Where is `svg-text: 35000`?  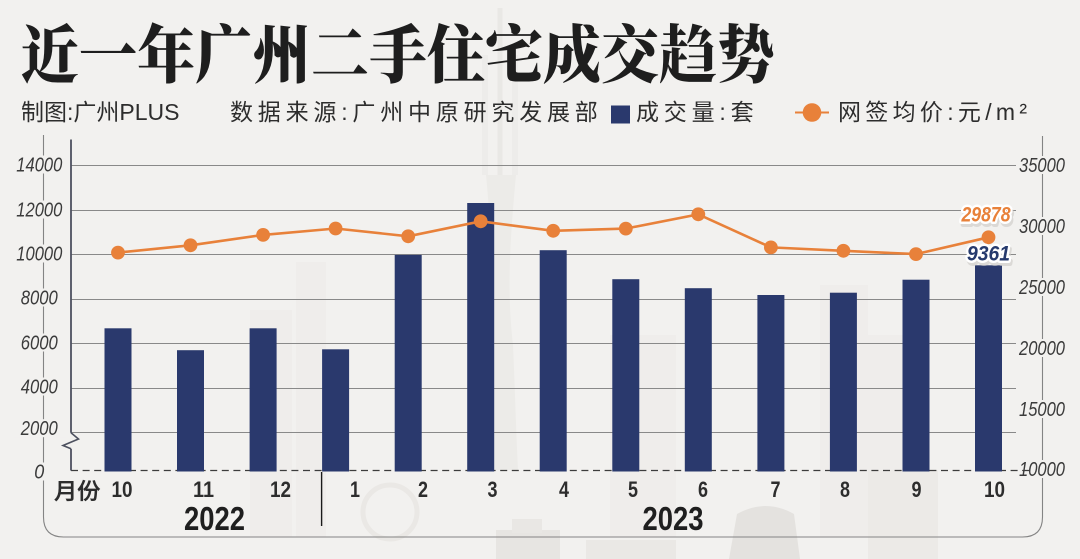 svg-text: 35000 is located at coordinates (1042, 166).